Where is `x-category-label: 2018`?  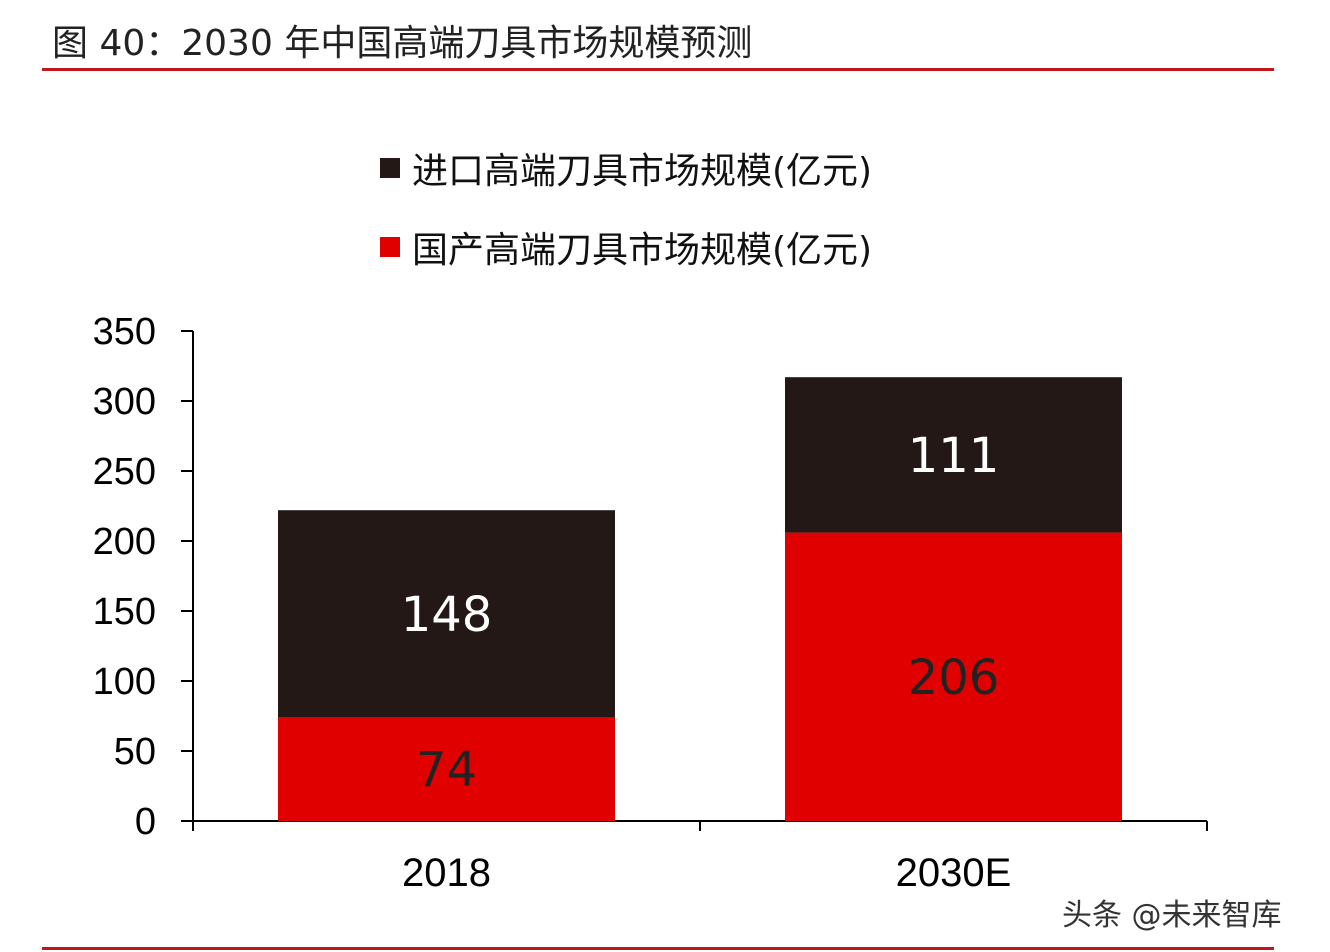
x-category-label: 2018 is located at coordinates (446, 873).